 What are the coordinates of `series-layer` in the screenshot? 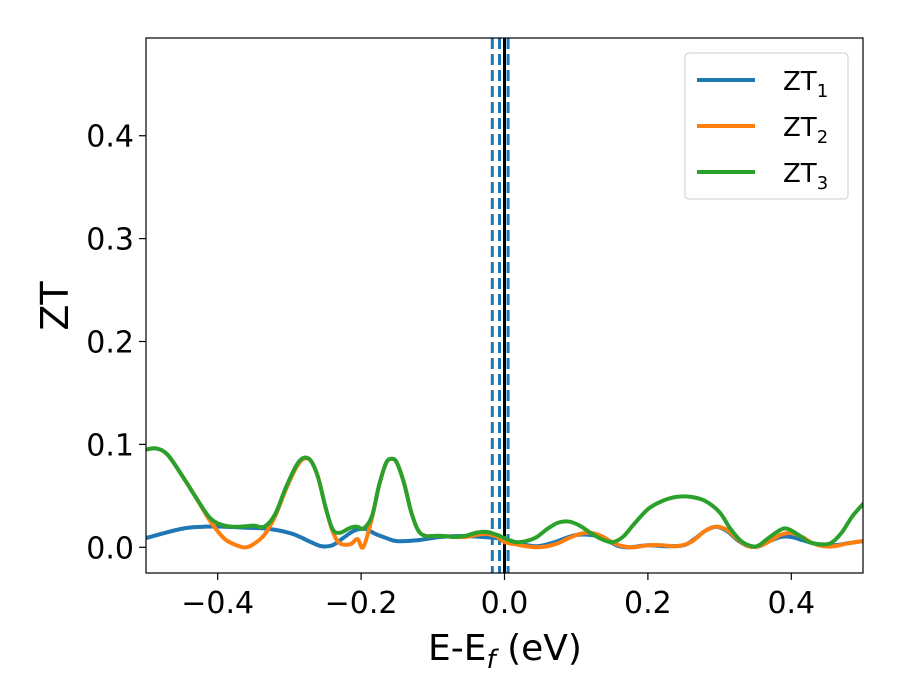 It's located at (504, 498).